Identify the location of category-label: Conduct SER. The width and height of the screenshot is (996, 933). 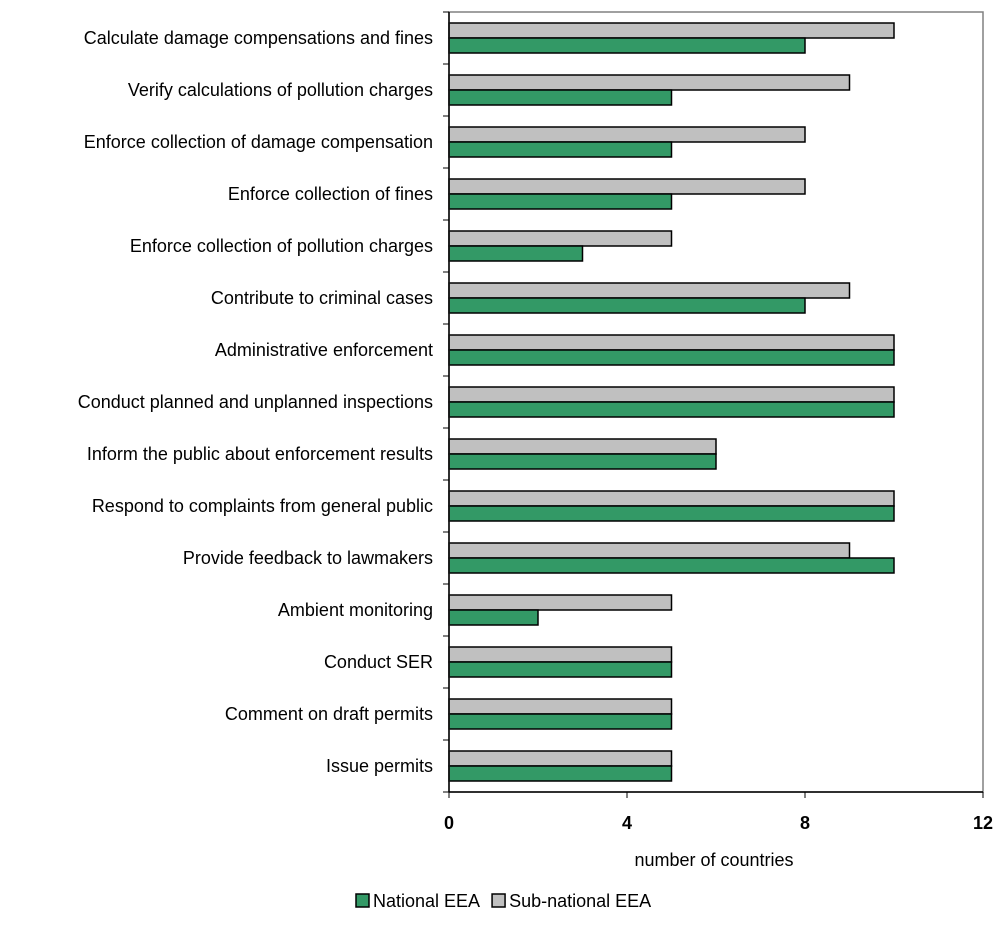
(378, 662).